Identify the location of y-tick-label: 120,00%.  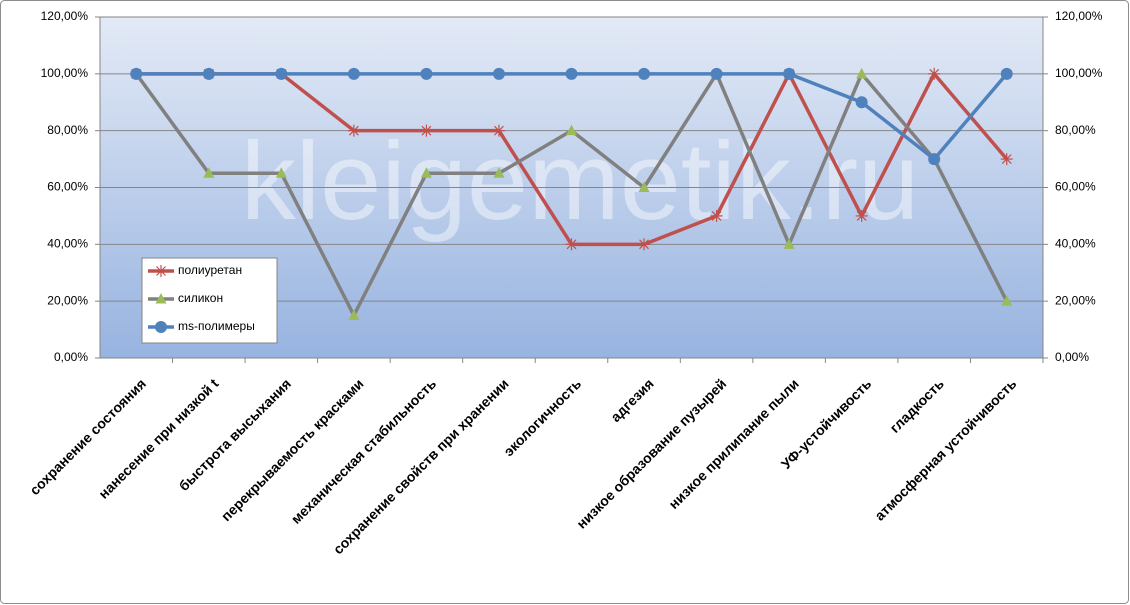
(65, 16).